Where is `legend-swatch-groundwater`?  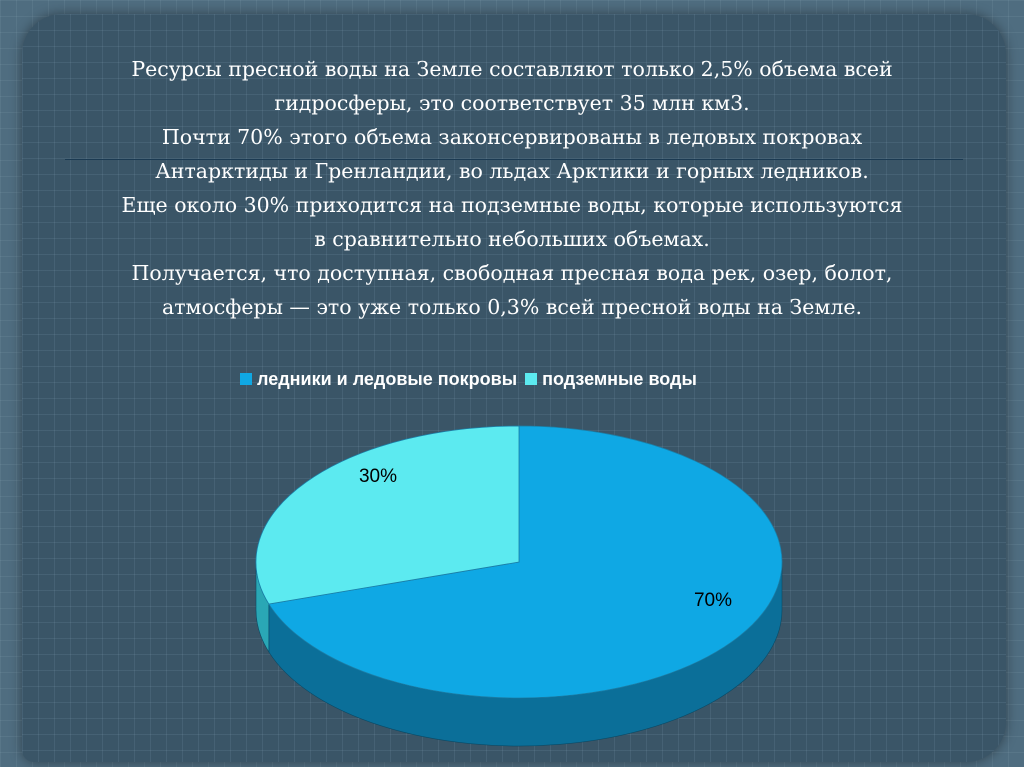 legend-swatch-groundwater is located at coordinates (531, 379).